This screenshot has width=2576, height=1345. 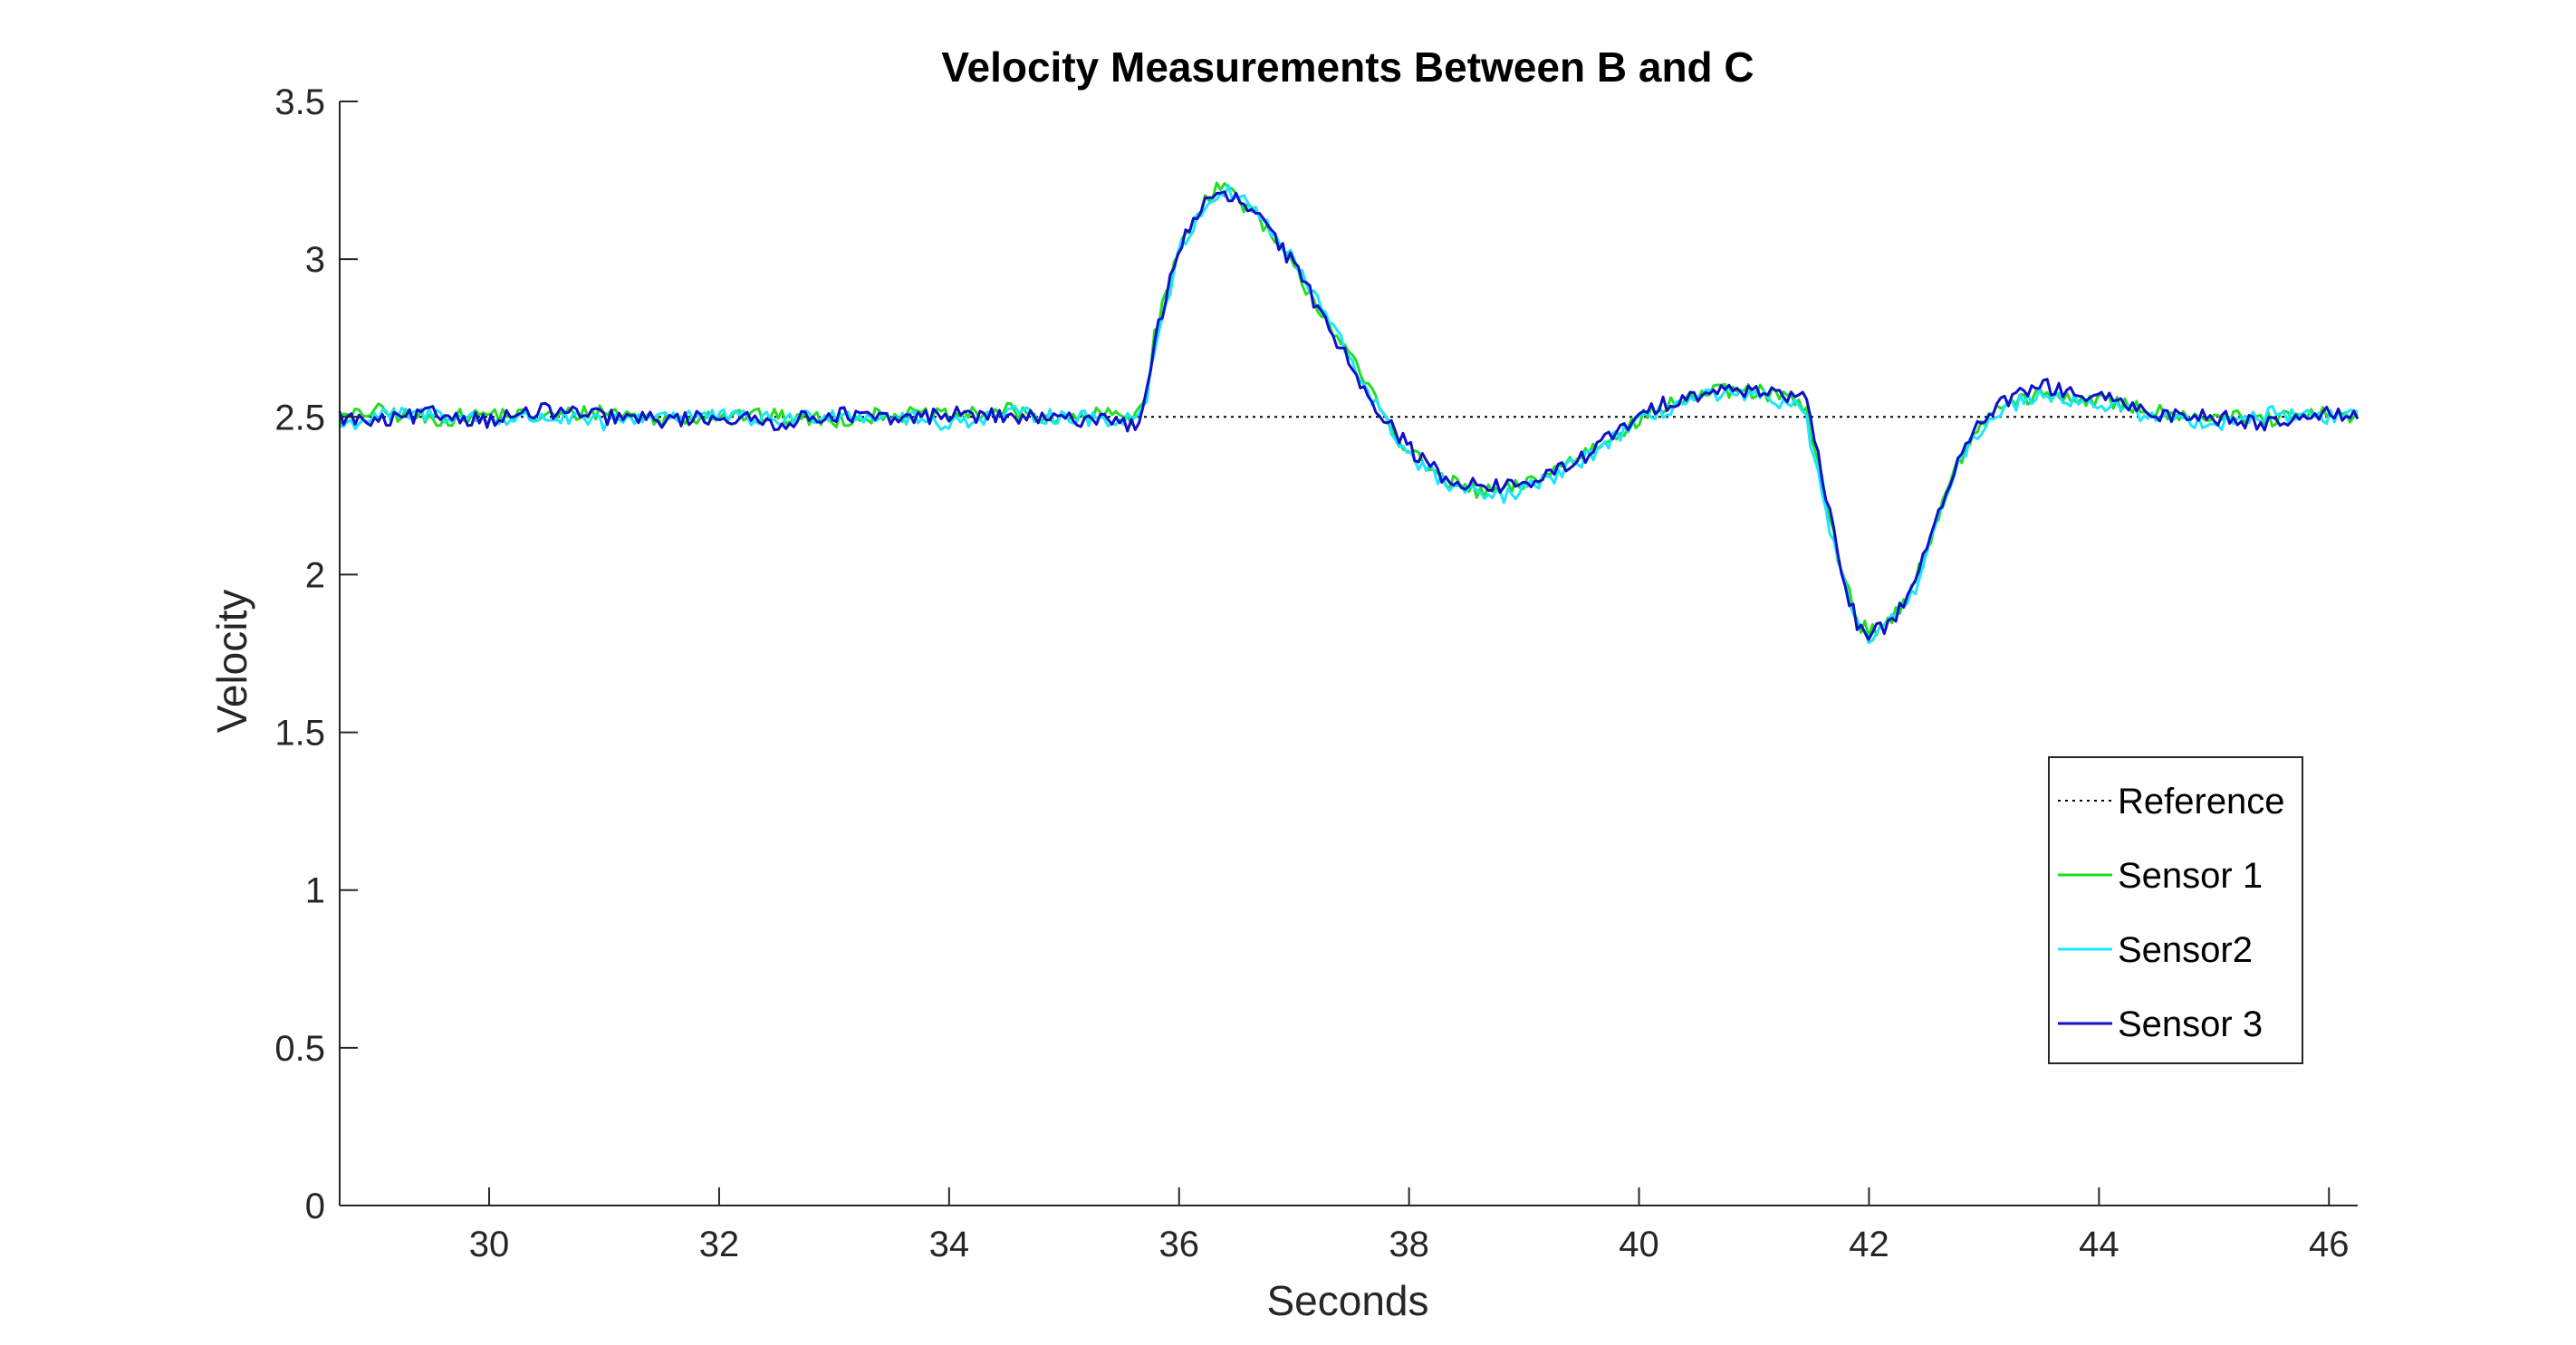 What do you see at coordinates (2099, 1244) in the screenshot?
I see `x-tick-label: 44` at bounding box center [2099, 1244].